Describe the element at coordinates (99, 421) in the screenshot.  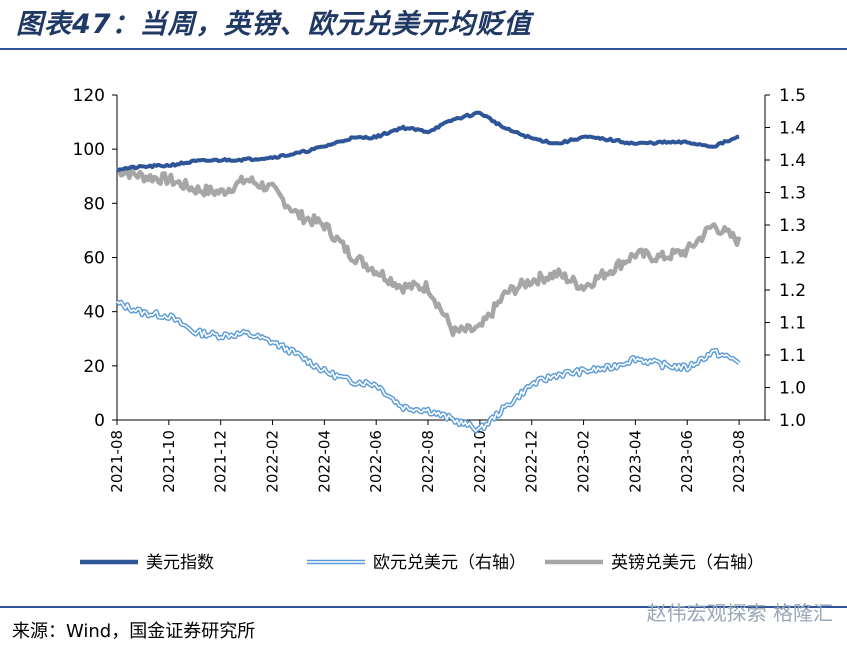
I see `y-left-tick-label: 0` at that location.